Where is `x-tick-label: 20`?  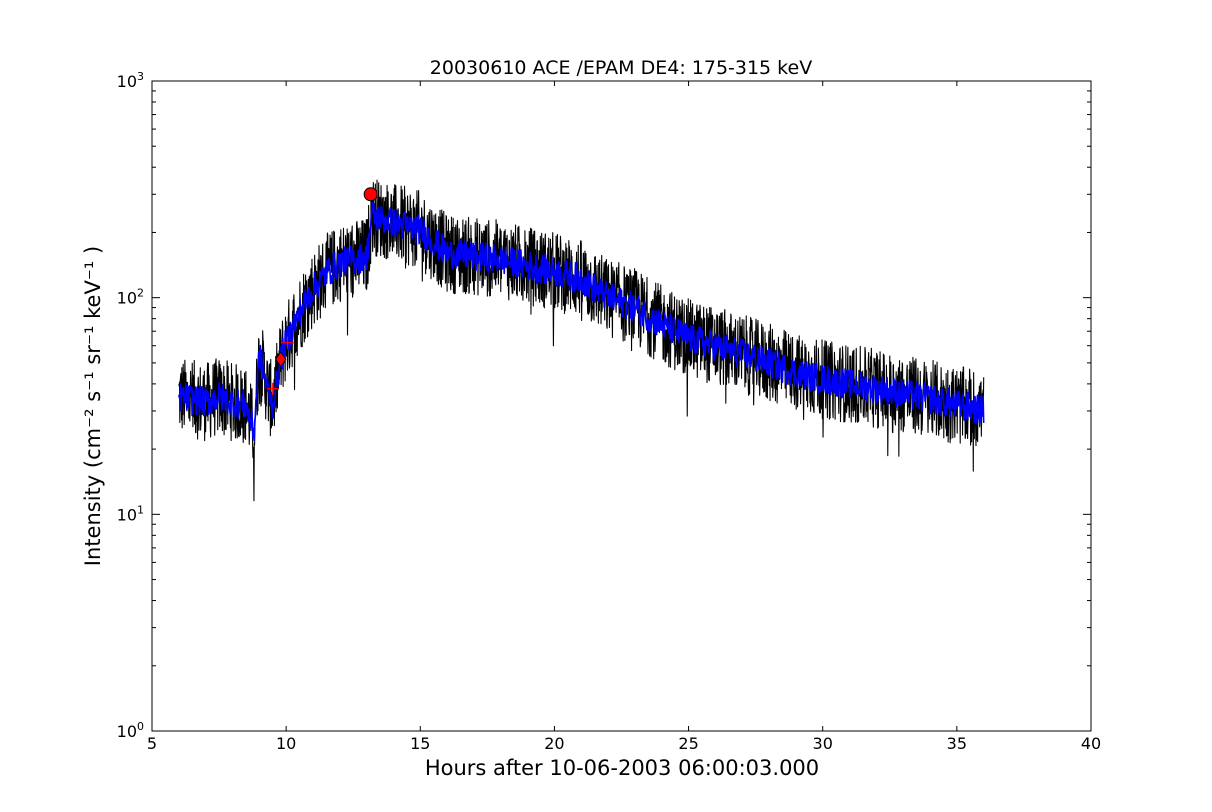
x-tick-label: 20 is located at coordinates (554, 743).